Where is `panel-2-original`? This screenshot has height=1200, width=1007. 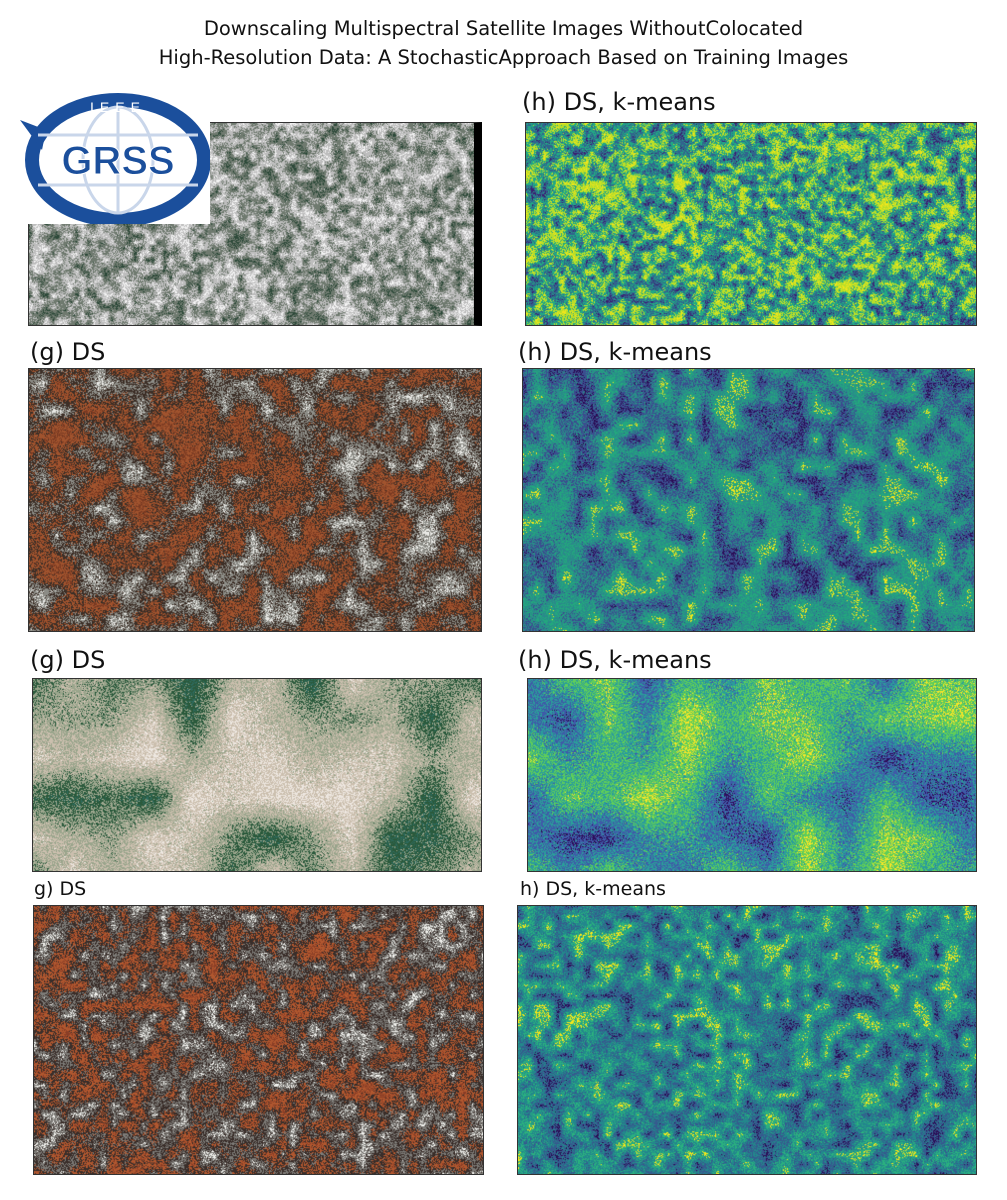 panel-2-original is located at coordinates (255, 500).